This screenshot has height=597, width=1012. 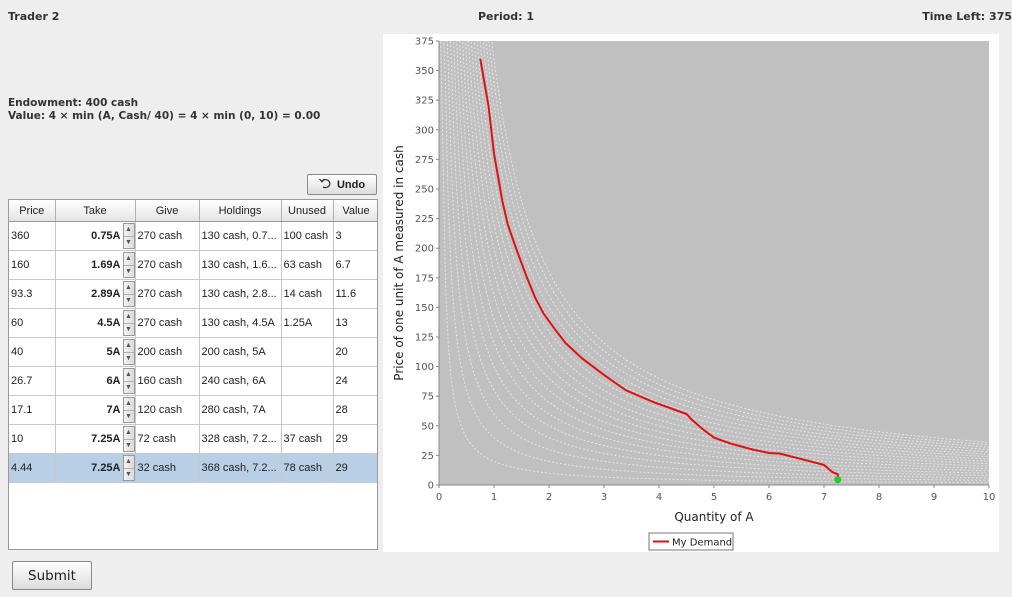 What do you see at coordinates (424, 308) in the screenshot?
I see `y-tick-label: 150` at bounding box center [424, 308].